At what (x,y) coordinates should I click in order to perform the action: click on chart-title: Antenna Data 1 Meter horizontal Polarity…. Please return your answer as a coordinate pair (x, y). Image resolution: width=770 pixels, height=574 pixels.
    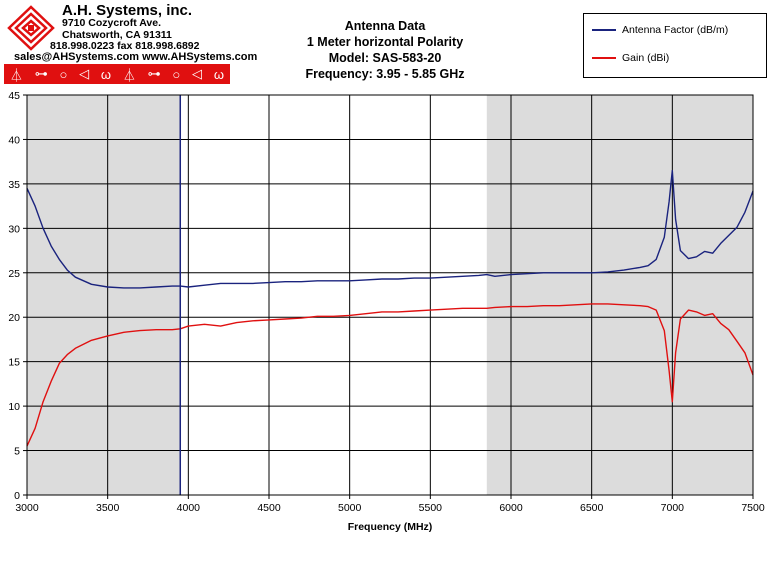
    Looking at the image, I should click on (385, 50).